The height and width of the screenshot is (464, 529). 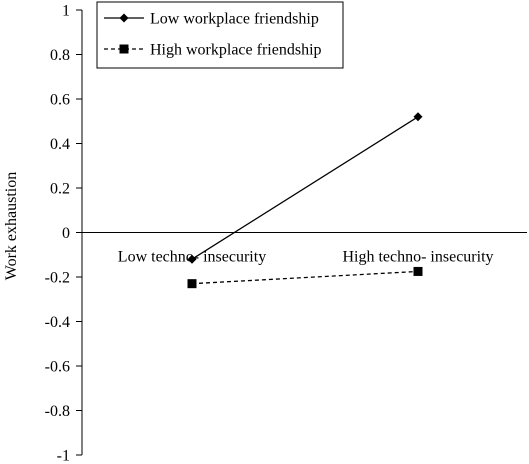 I want to click on y-tick-label: 0.2, so click(x=60, y=189).